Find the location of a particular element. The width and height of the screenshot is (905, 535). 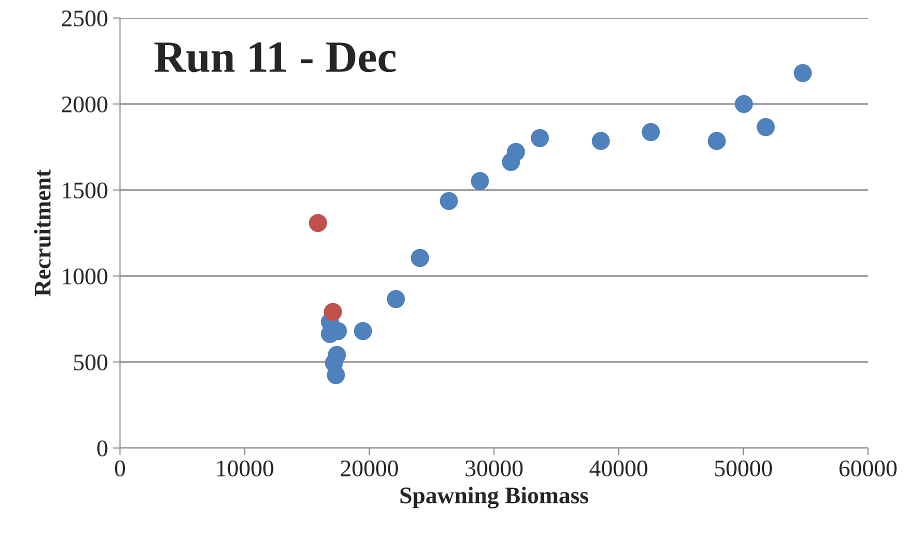

x-tick-label: 20000 is located at coordinates (369, 468).